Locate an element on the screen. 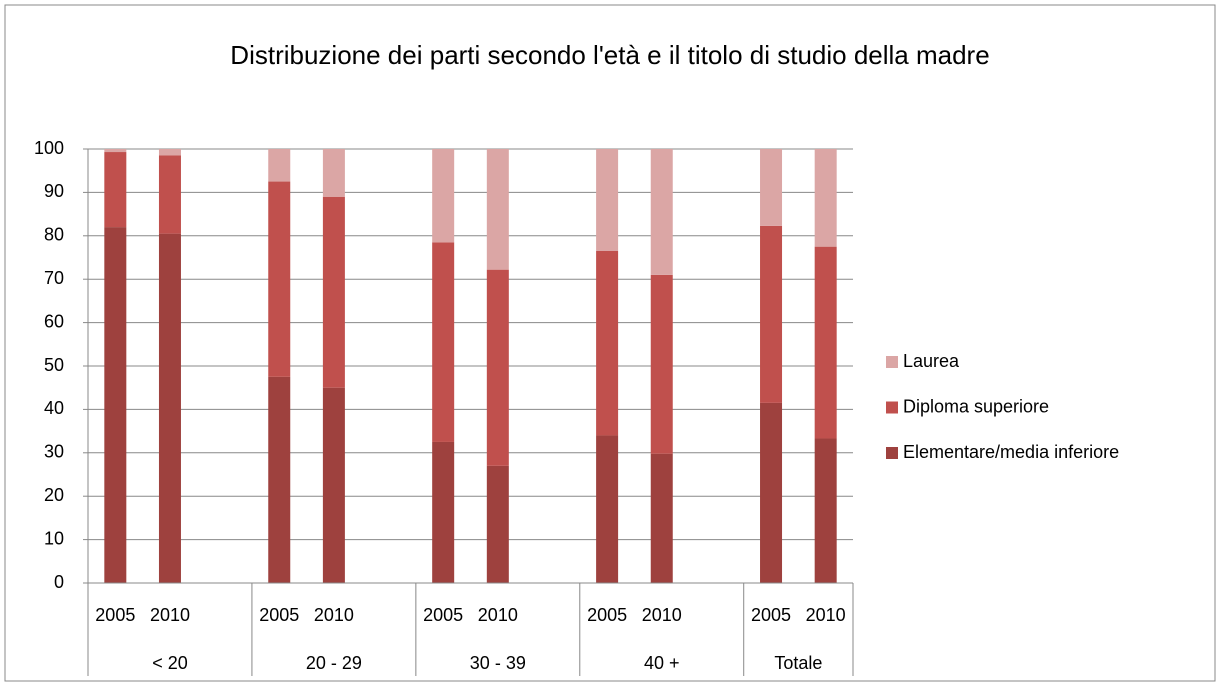 The width and height of the screenshot is (1221, 687). y-tick-label: 50 is located at coordinates (54, 365).